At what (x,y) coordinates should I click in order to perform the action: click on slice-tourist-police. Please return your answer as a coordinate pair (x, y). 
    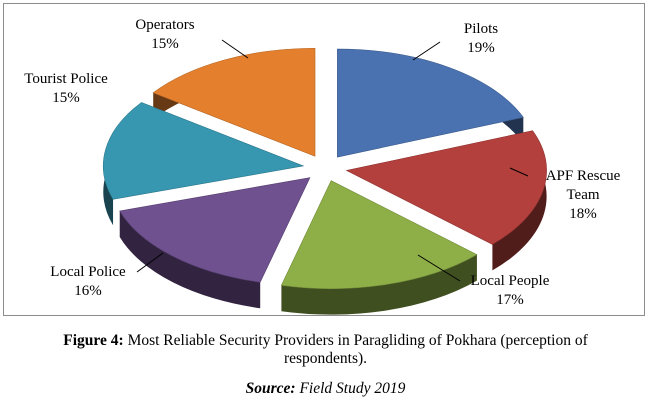
    Looking at the image, I should click on (204, 151).